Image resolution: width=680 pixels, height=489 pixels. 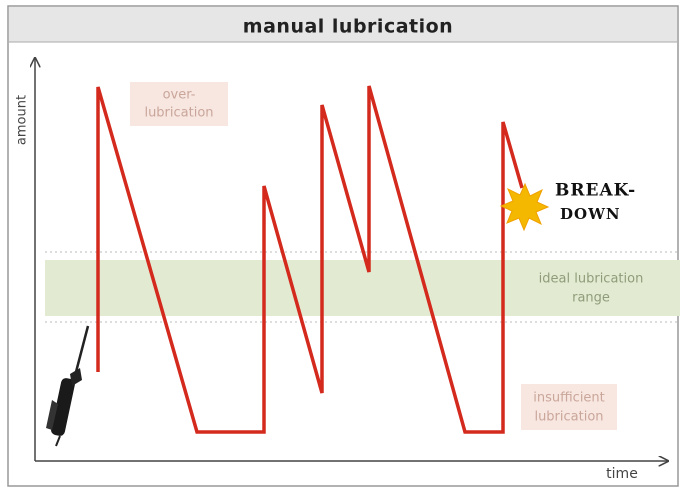 I want to click on grease-gun-icon, so click(x=68, y=386).